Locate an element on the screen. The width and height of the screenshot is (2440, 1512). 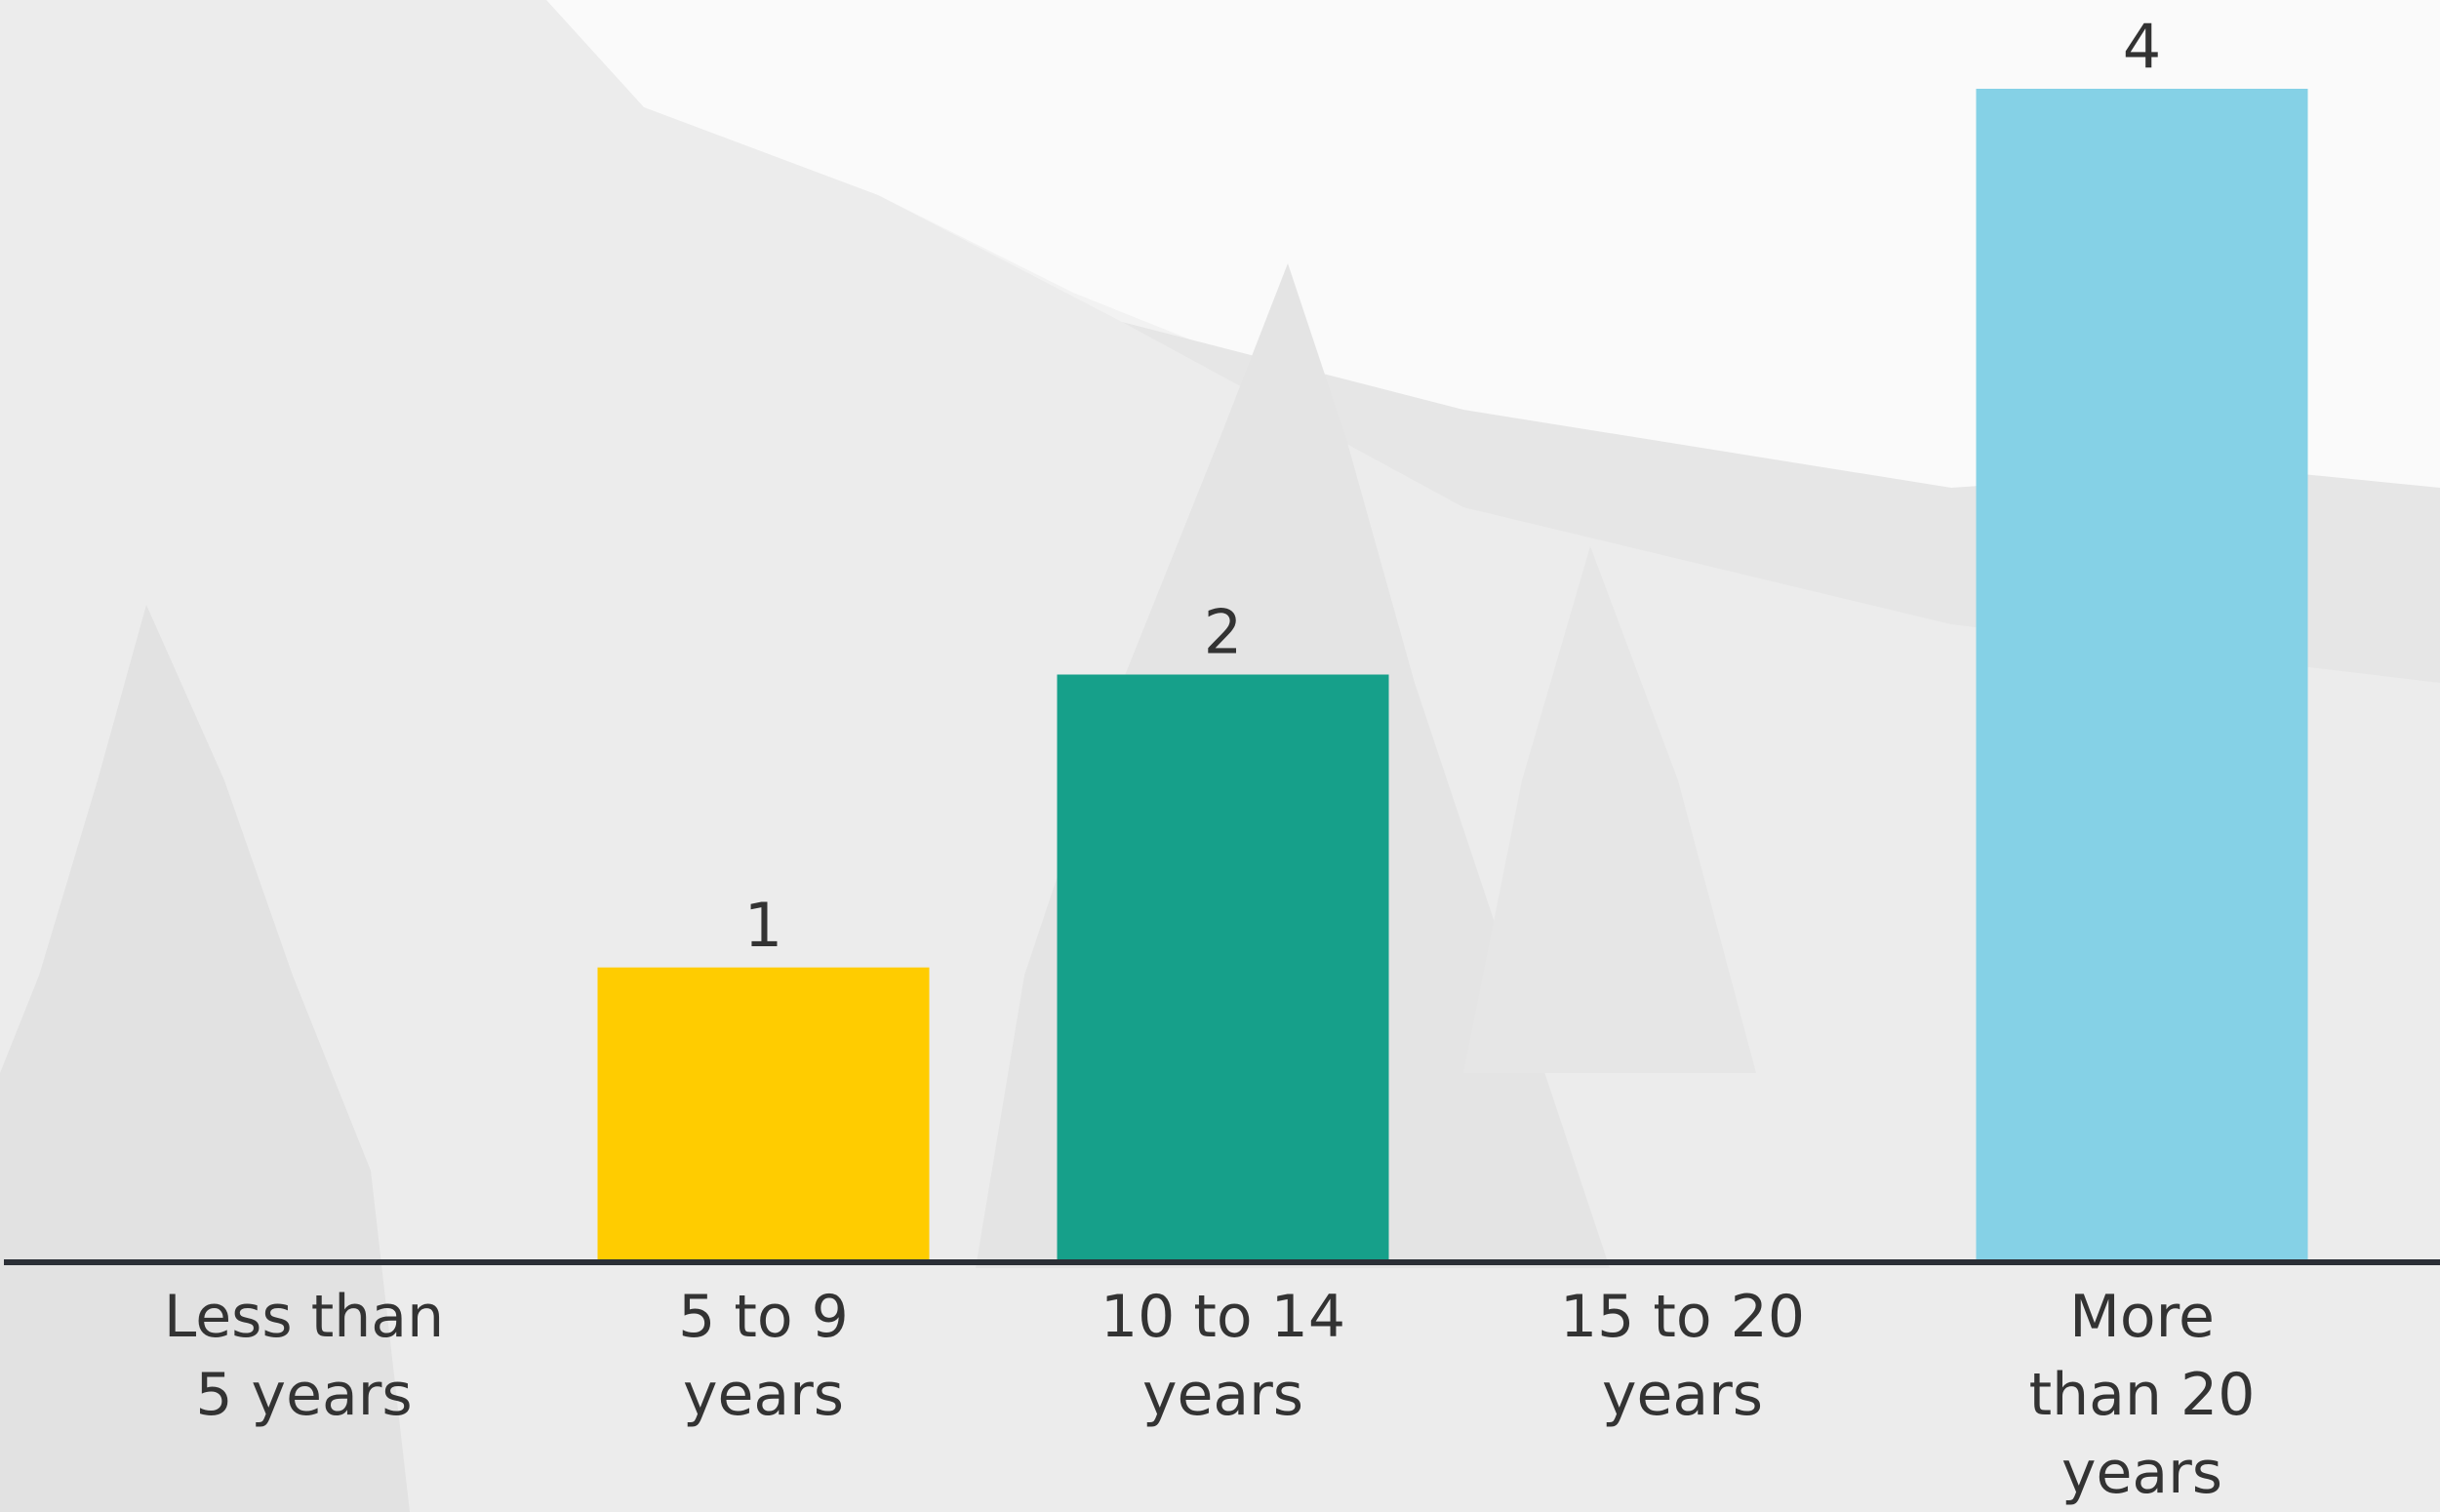
x-tick-label: Less than 5 years is located at coordinates (304, 1356).